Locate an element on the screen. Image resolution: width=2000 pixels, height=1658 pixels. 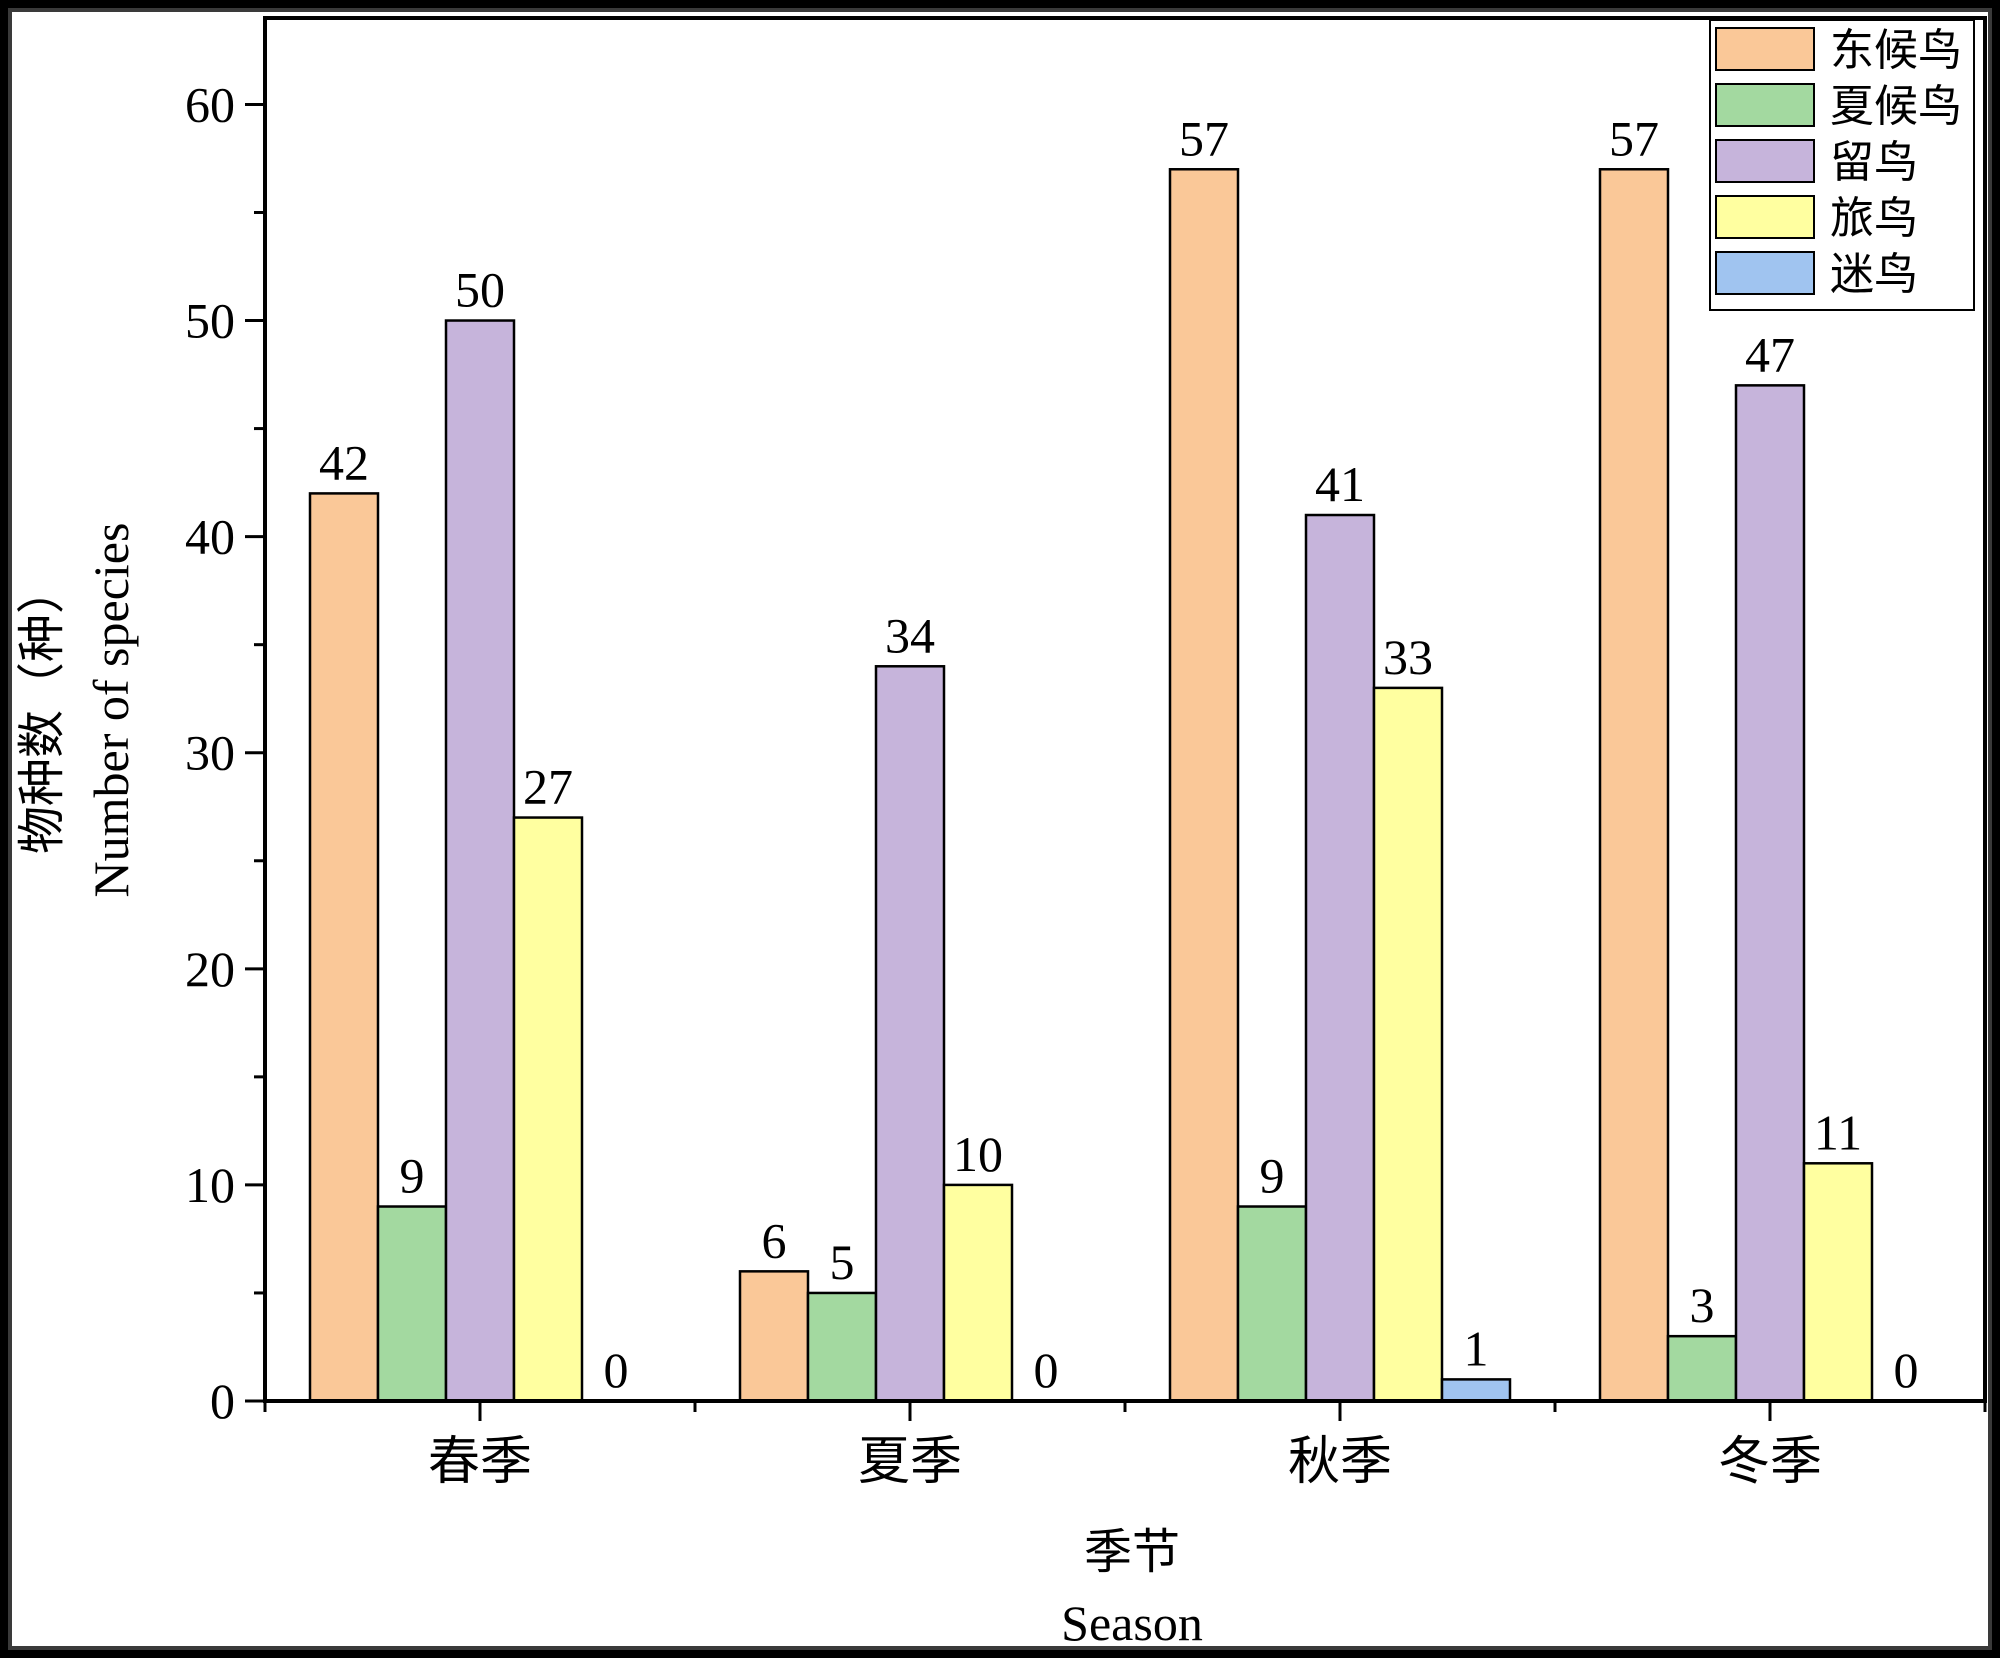
x-axis-title: 季节 Season is located at coordinates (1132, 1587).